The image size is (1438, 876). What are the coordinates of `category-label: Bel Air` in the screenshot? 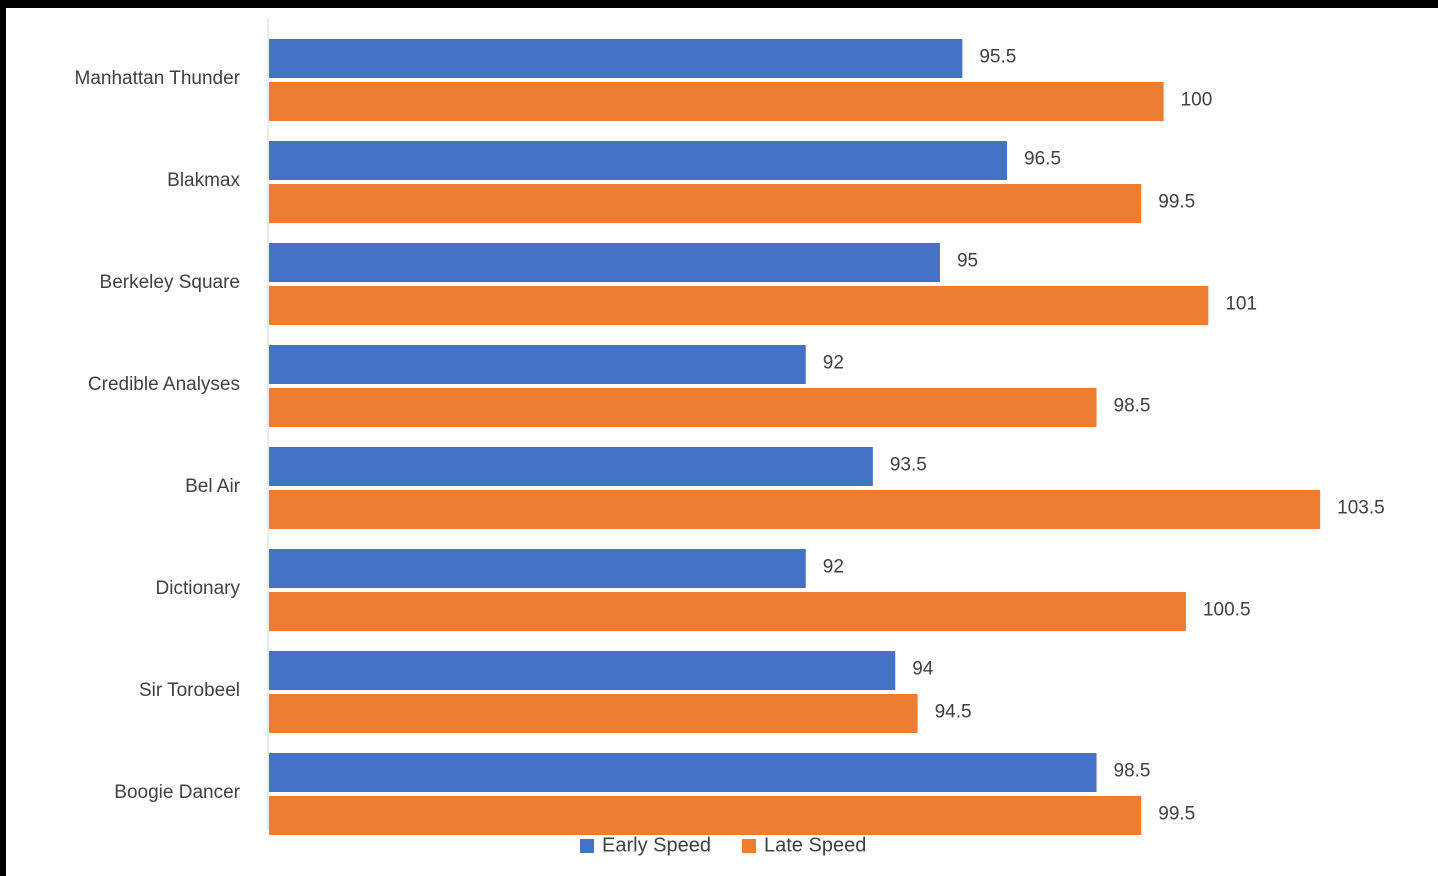 It's located at (213, 486).